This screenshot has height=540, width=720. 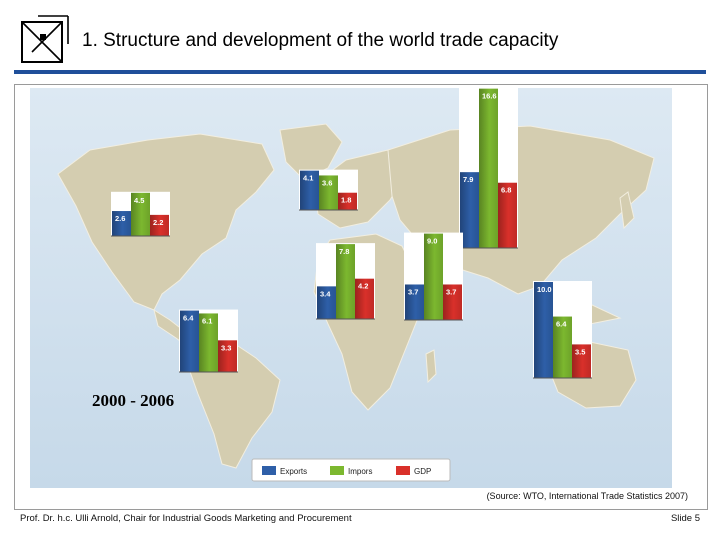 What do you see at coordinates (207, 320) in the screenshot?
I see `value-label-south-and-central-america-impors: 6.1` at bounding box center [207, 320].